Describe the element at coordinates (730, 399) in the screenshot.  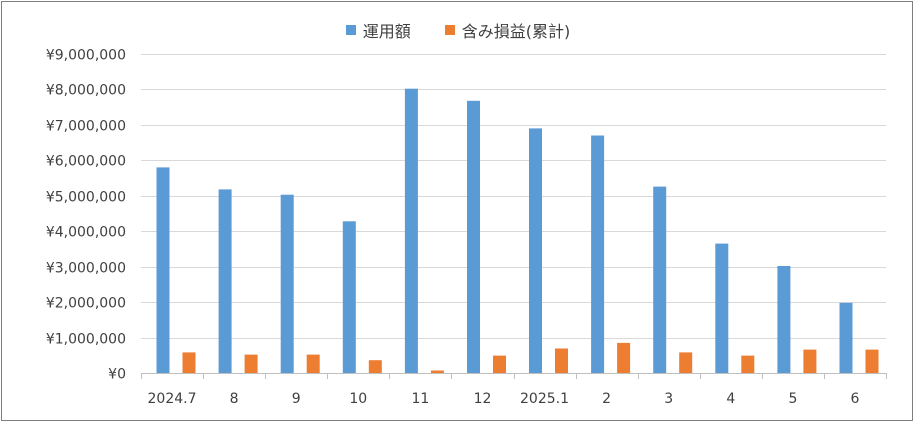
I see `x-tick-label: 4` at that location.